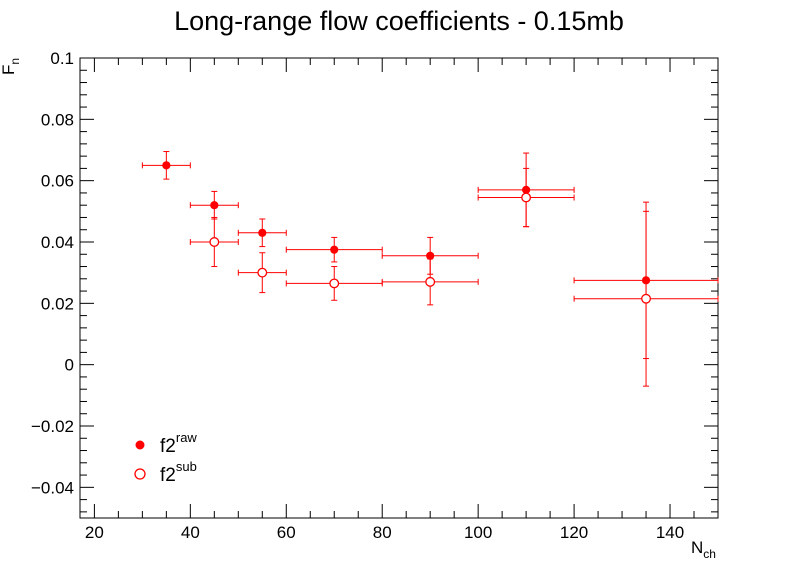 The width and height of the screenshot is (798, 576). I want to click on y-axis-label-main: F, so click(9, 70).